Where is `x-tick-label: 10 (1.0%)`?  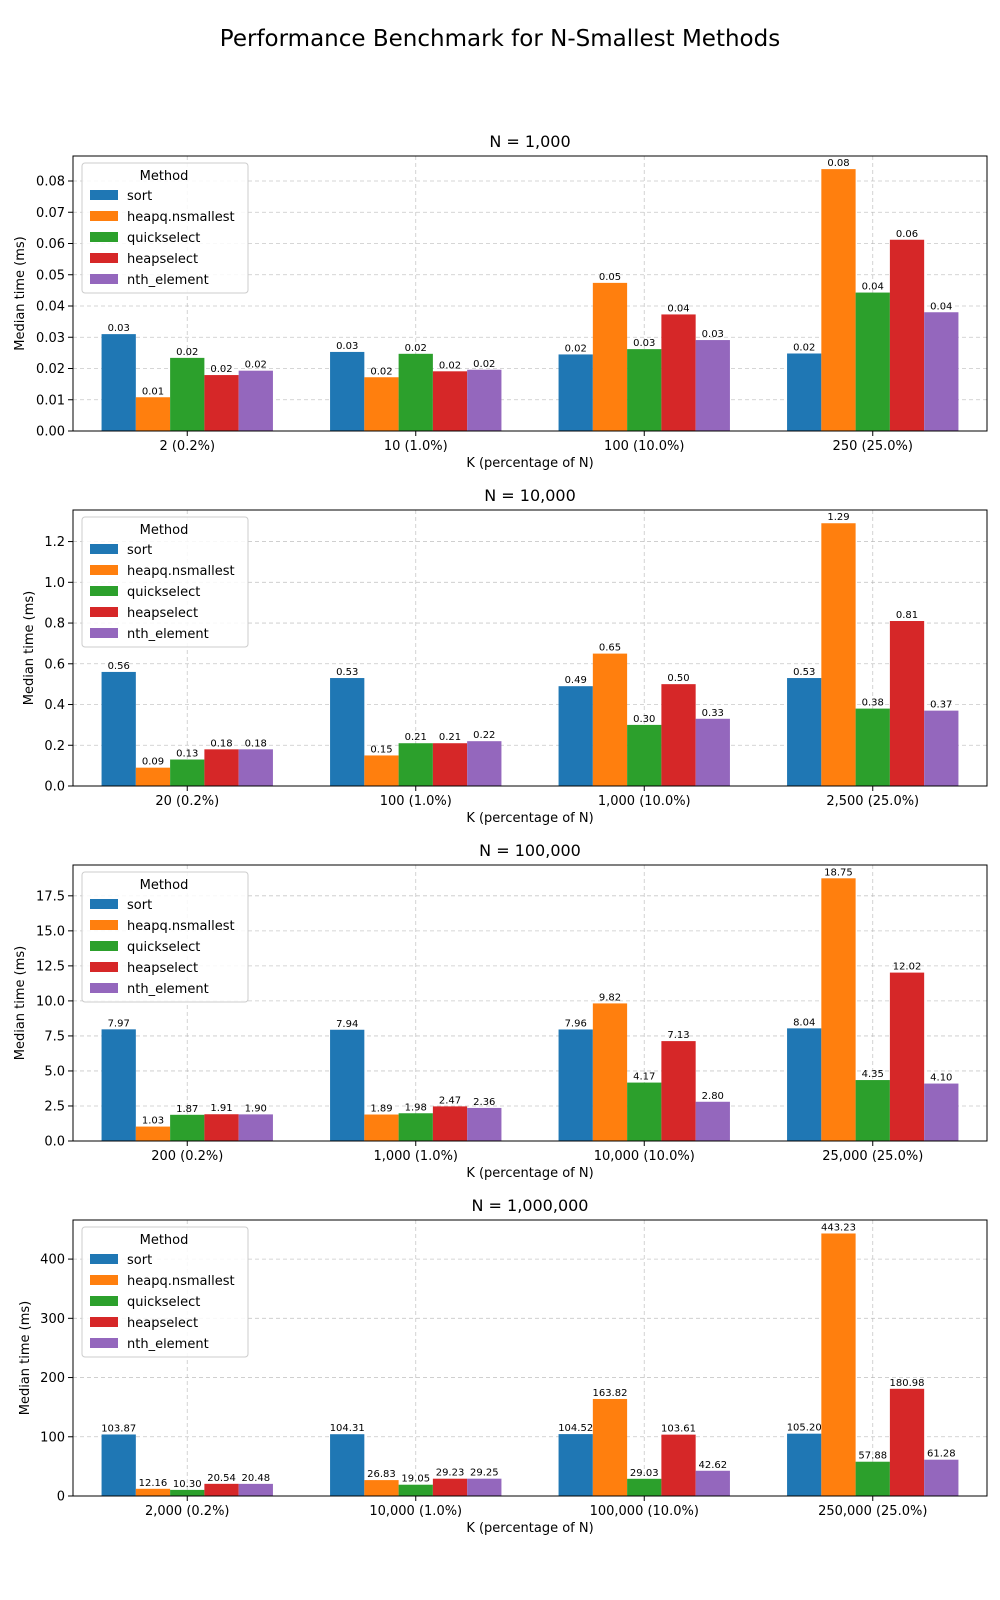
x-tick-label: 10 (1.0%) is located at coordinates (416, 446).